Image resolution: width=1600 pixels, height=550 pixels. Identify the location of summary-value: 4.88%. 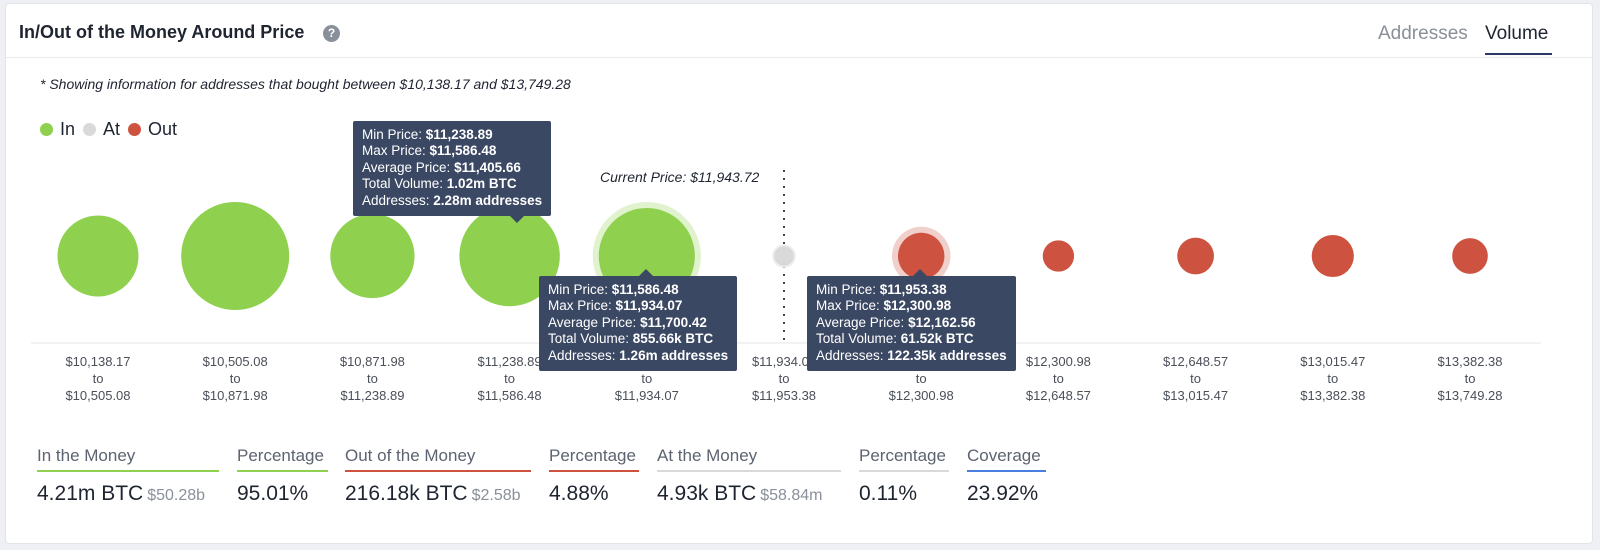
(594, 494).